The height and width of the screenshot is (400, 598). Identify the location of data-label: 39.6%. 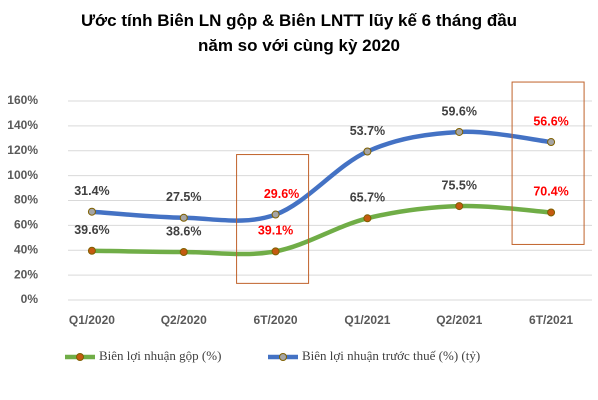
(91, 230).